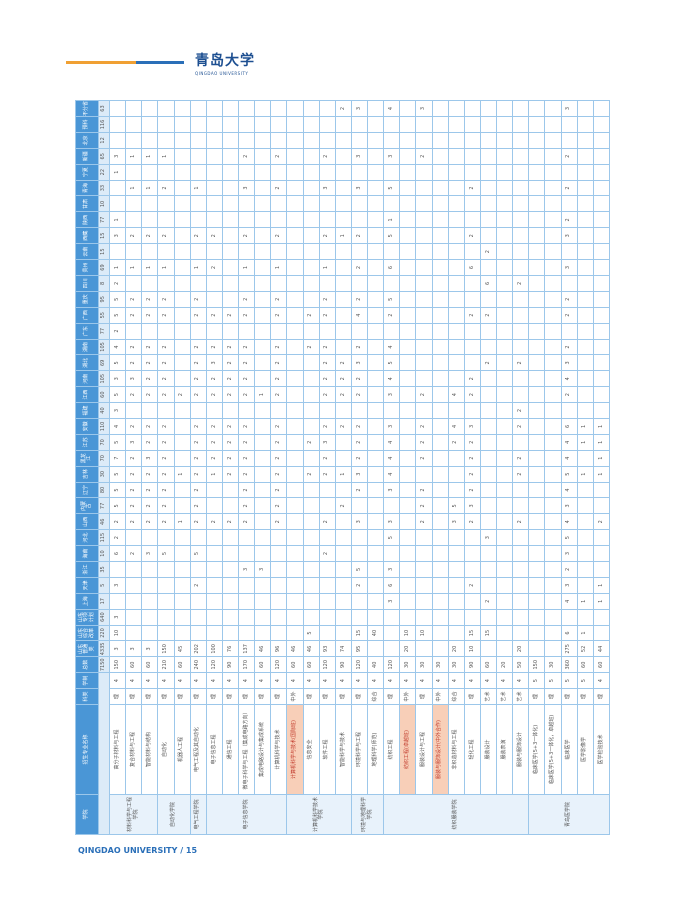 The image size is (680, 916). What do you see at coordinates (358, 632) in the screenshot?
I see `quota-cell: 15` at bounding box center [358, 632].